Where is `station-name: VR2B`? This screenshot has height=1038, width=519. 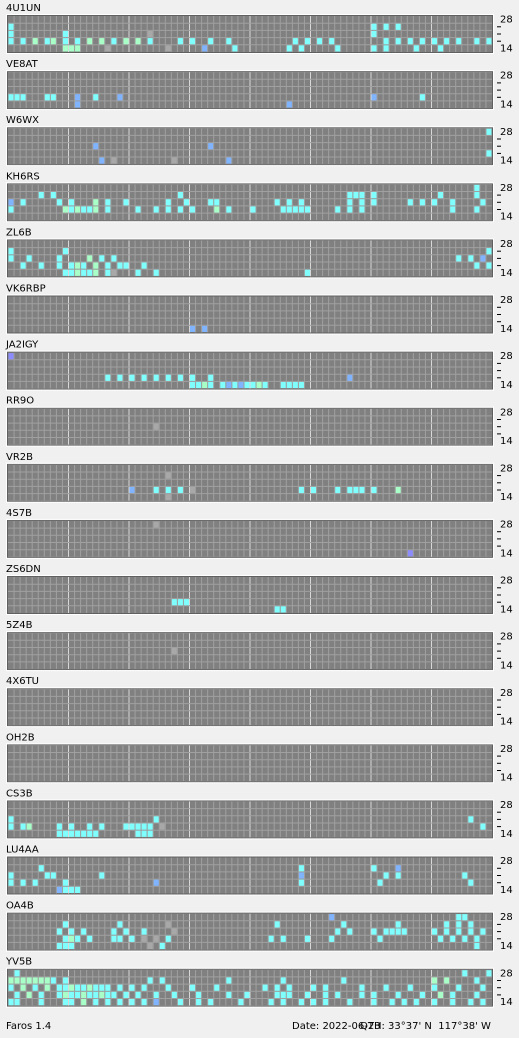
station-name: VR2B is located at coordinates (19, 457).